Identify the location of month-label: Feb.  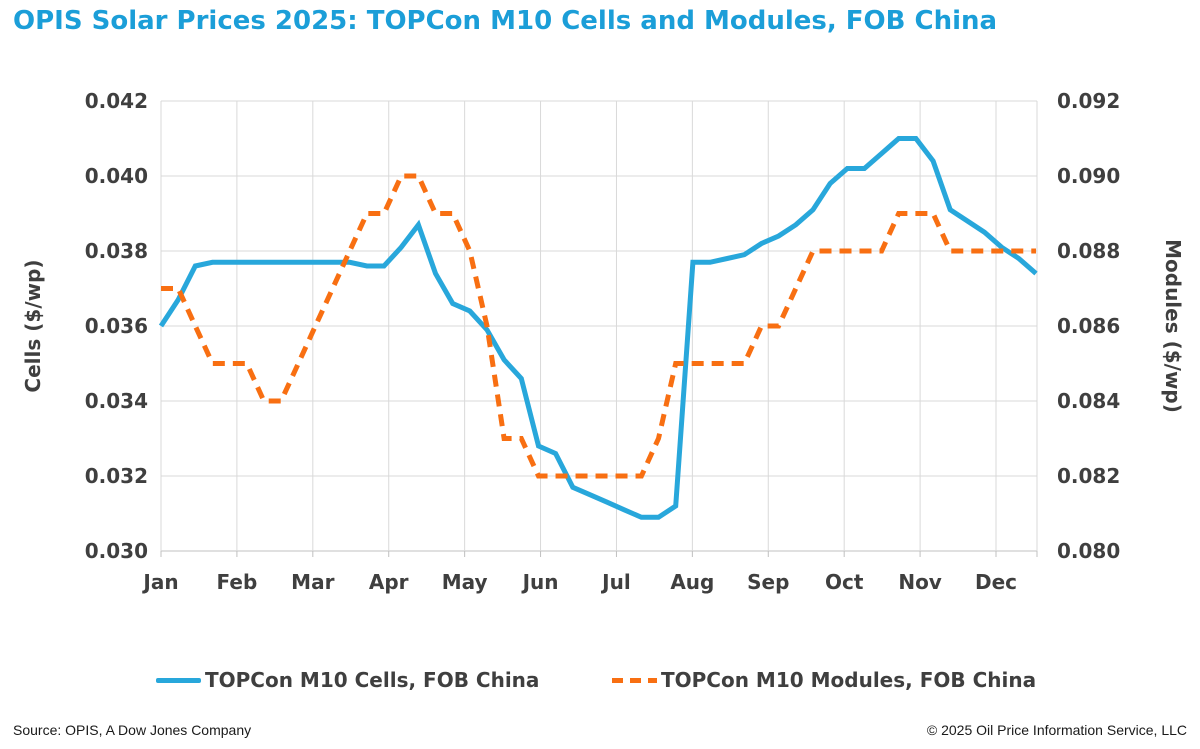
(237, 582).